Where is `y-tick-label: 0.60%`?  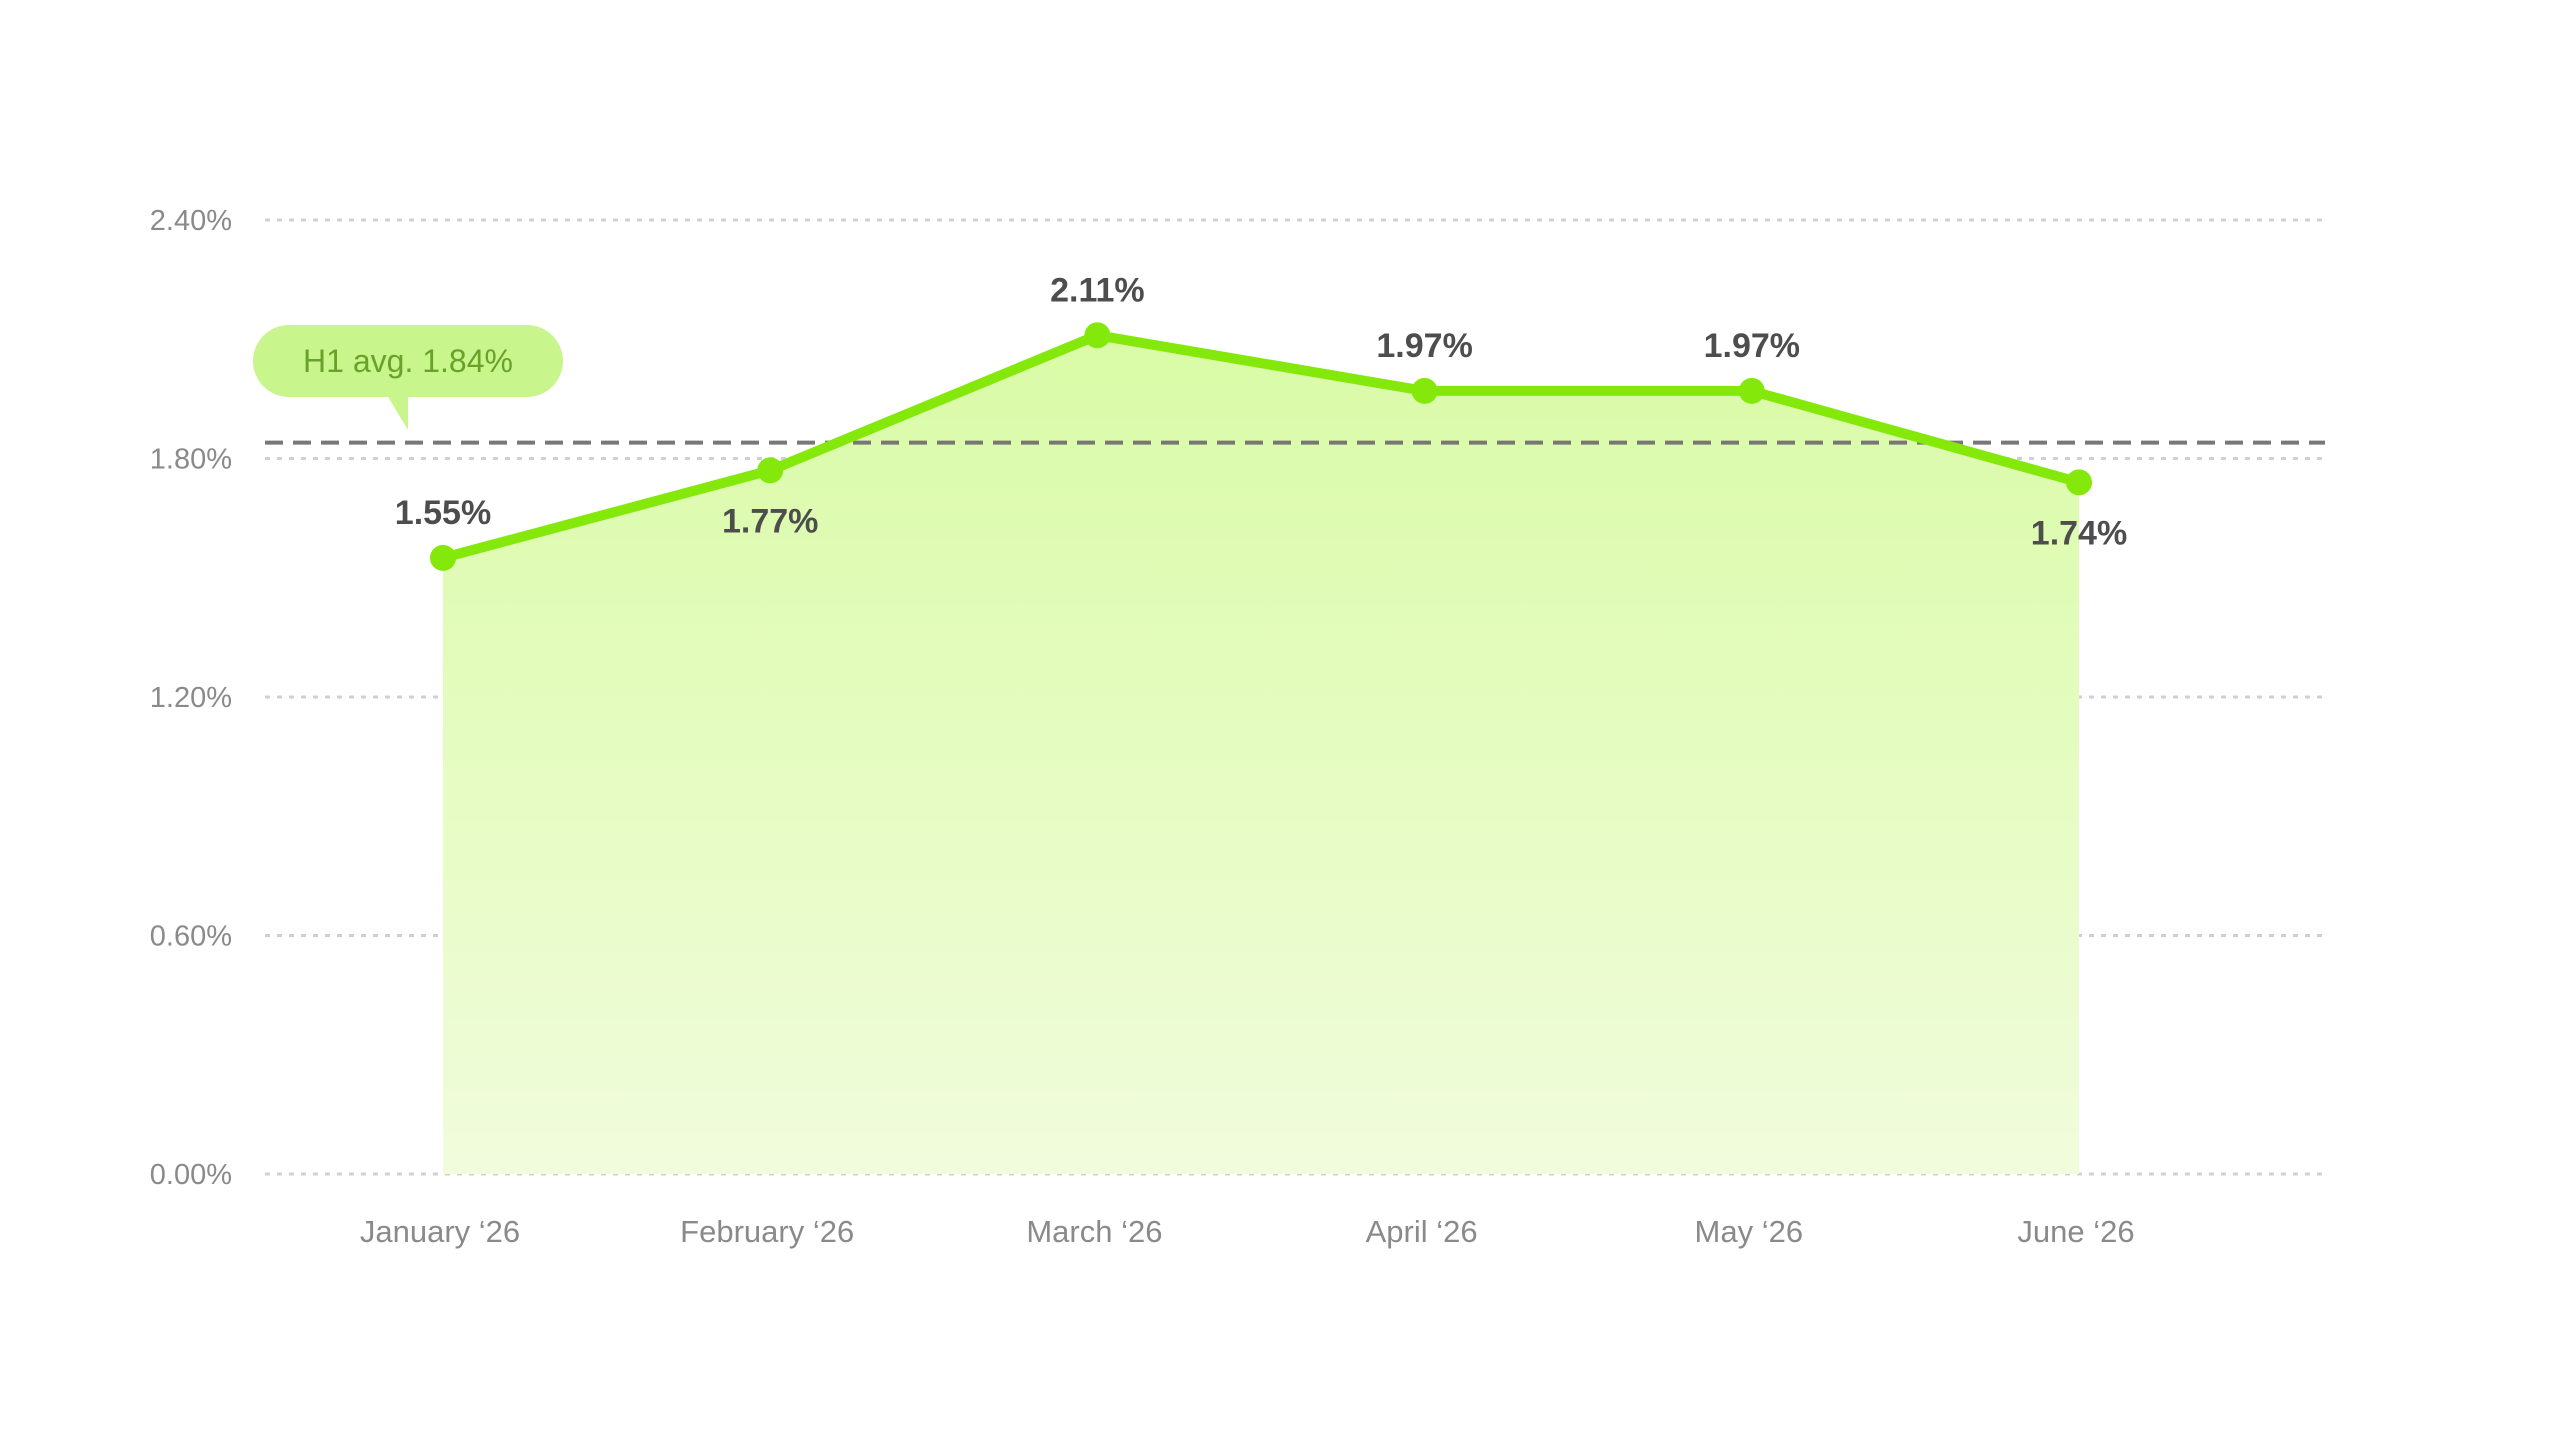
y-tick-label: 0.60% is located at coordinates (191, 937).